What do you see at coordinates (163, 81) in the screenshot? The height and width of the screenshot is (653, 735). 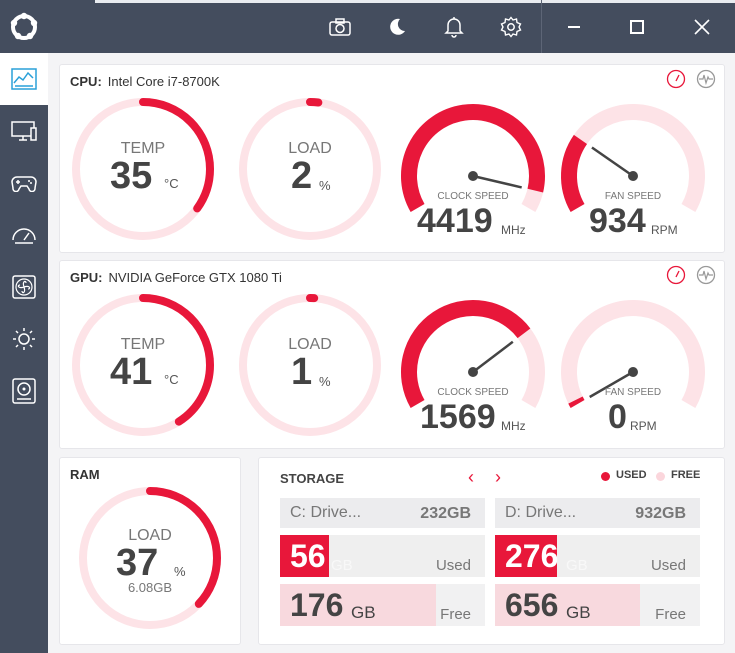 I see `cpu-name: Intel Core i7-8700K` at bounding box center [163, 81].